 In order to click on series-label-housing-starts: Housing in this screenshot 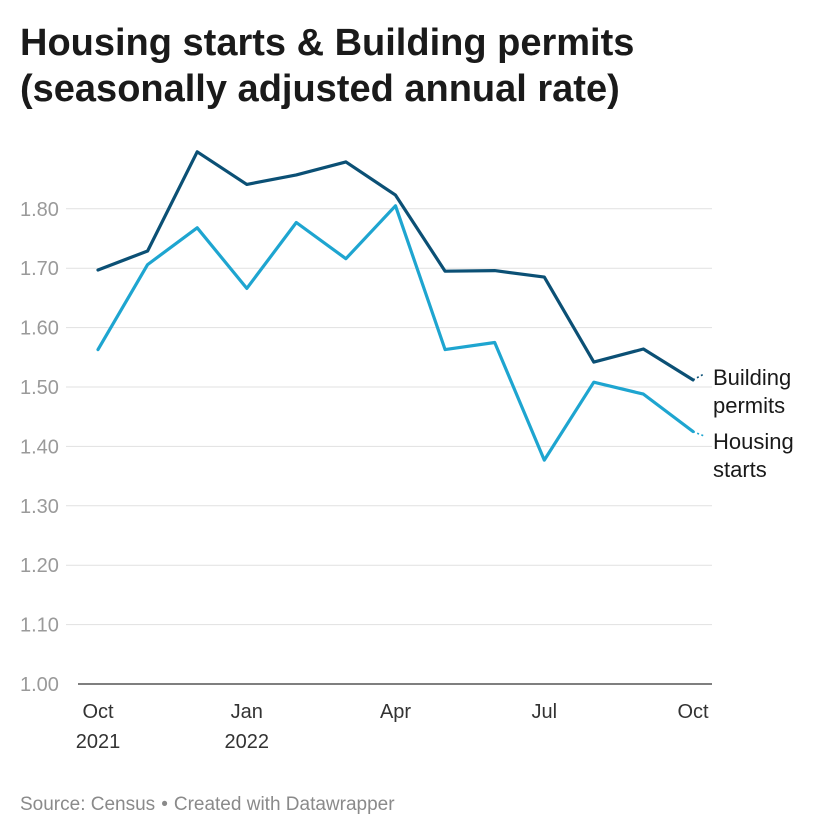, I will do `click(753, 441)`.